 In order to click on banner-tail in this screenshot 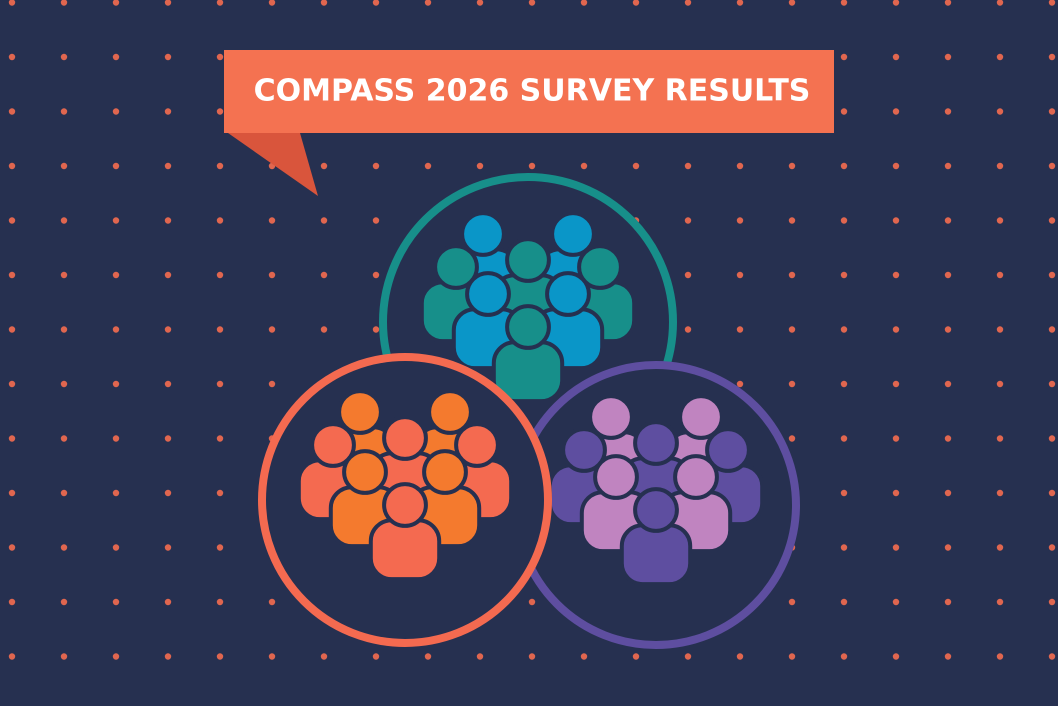, I will do `click(273, 164)`.